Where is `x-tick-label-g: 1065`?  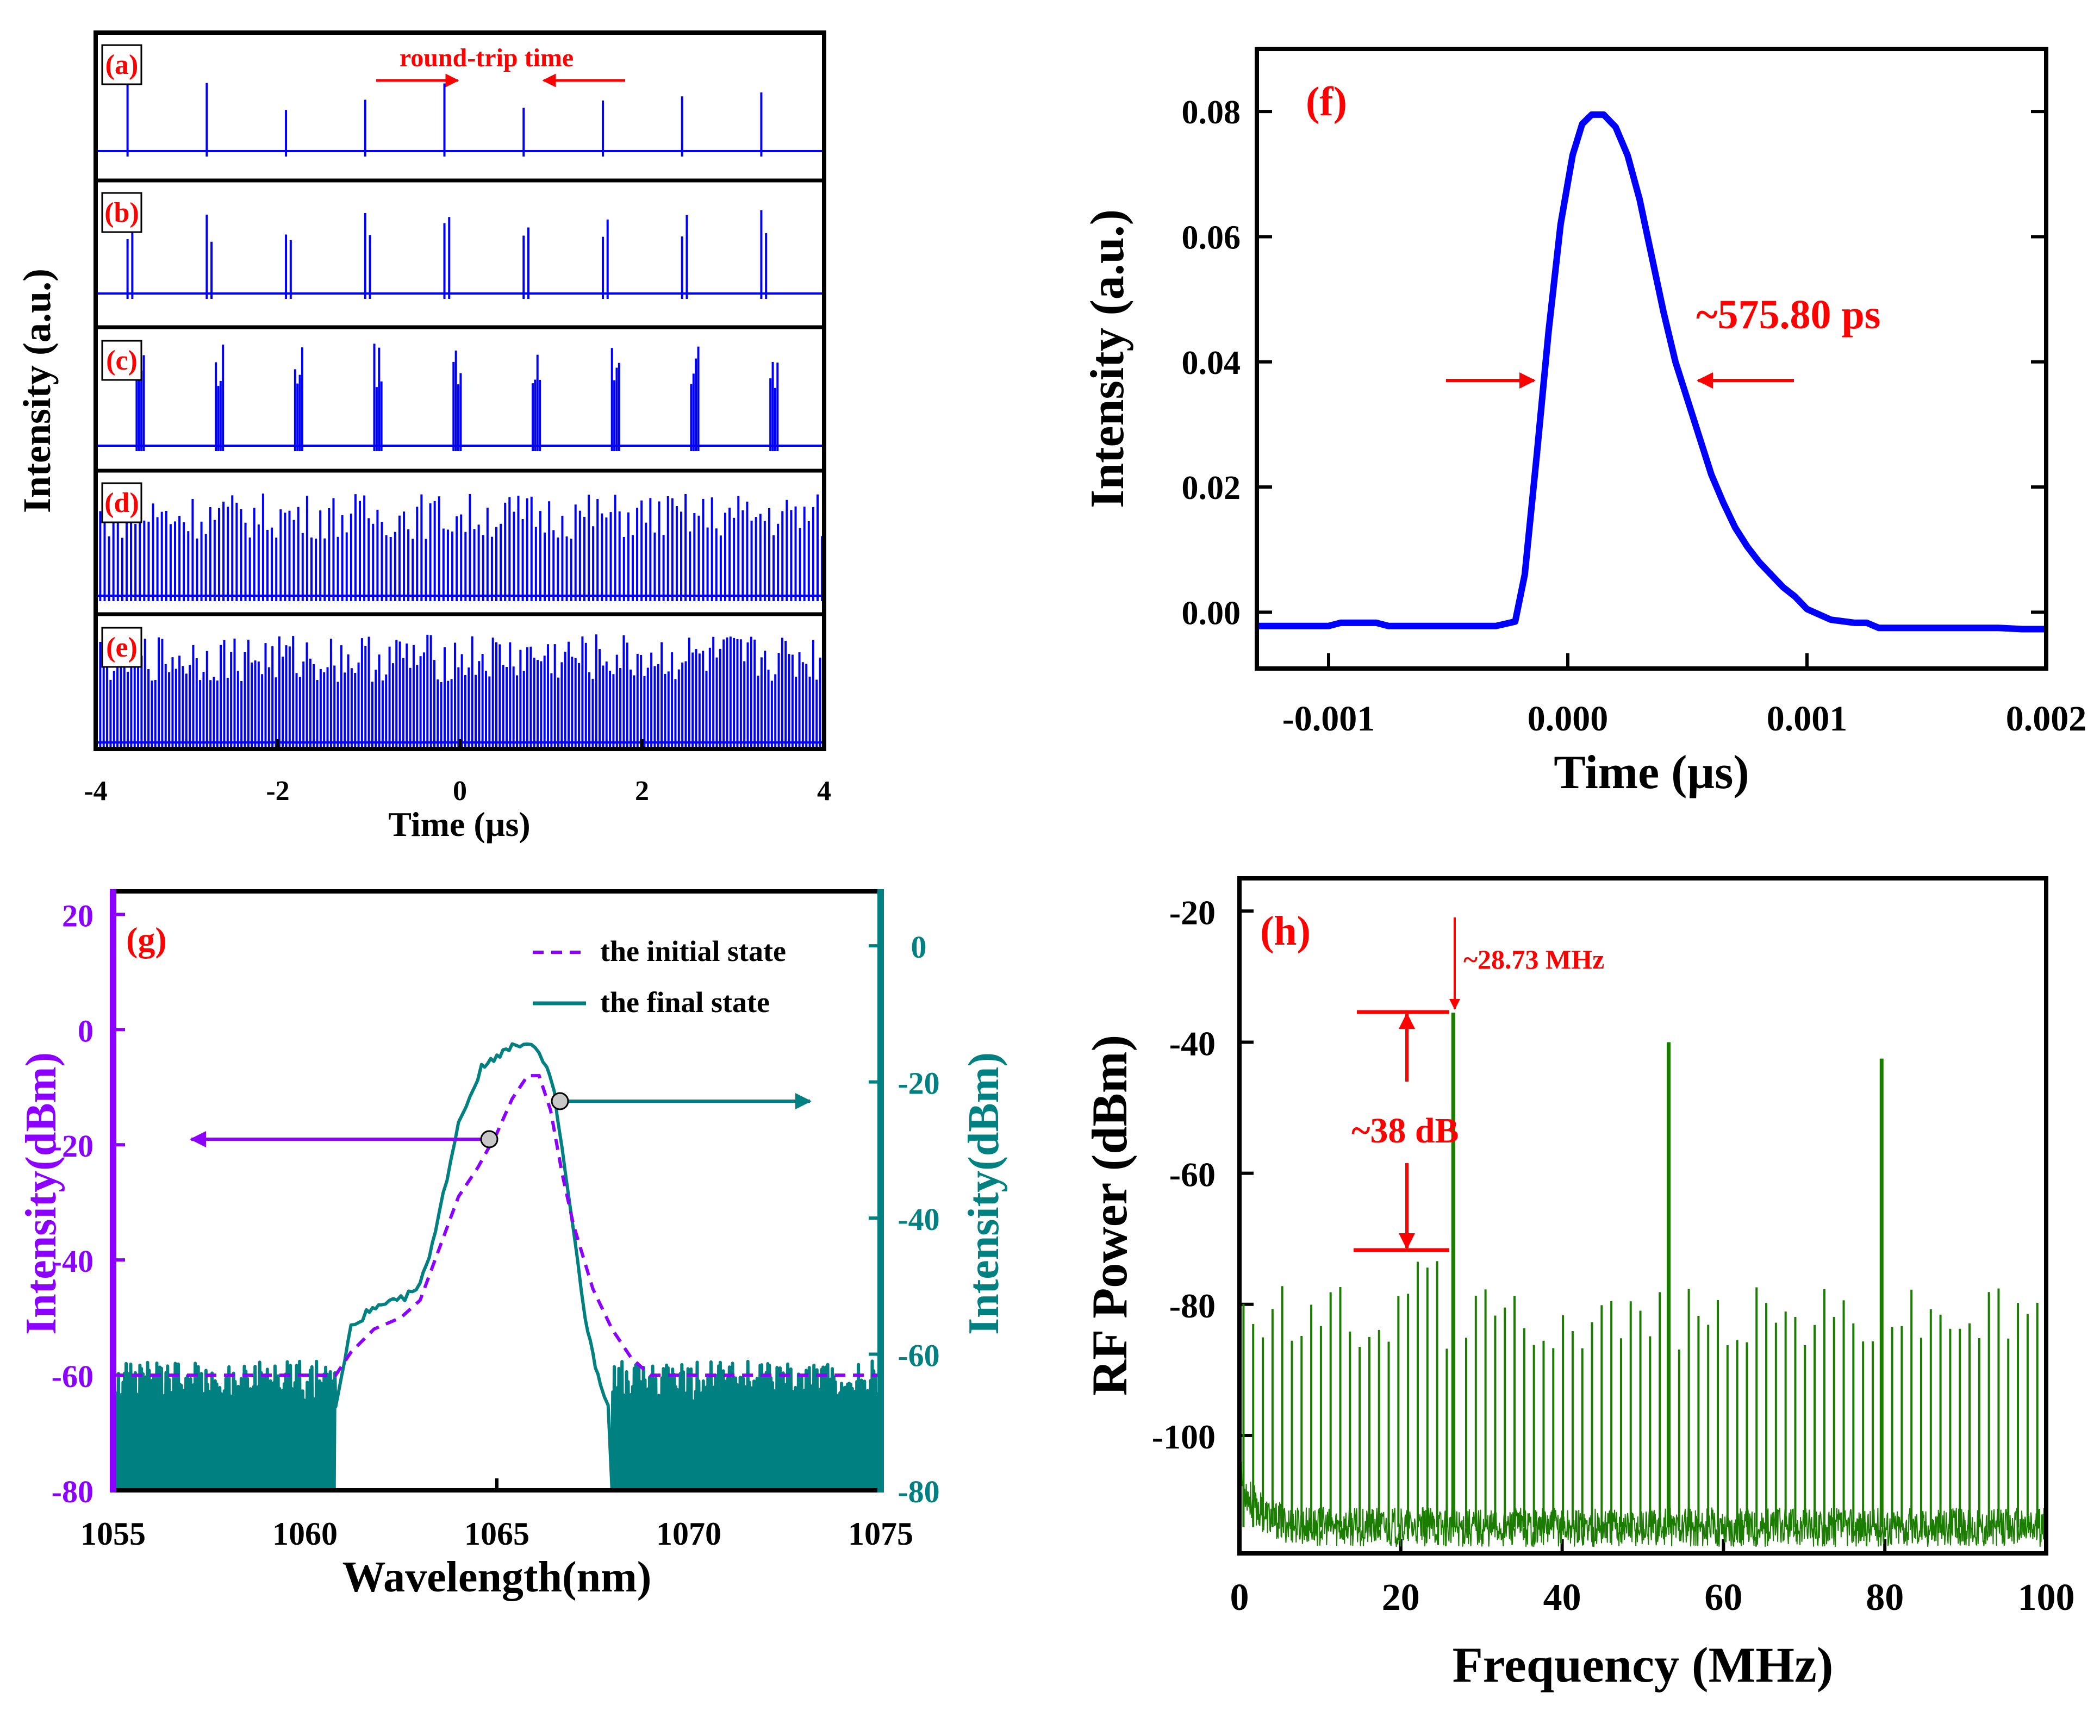
x-tick-label-g: 1065 is located at coordinates (496, 1534).